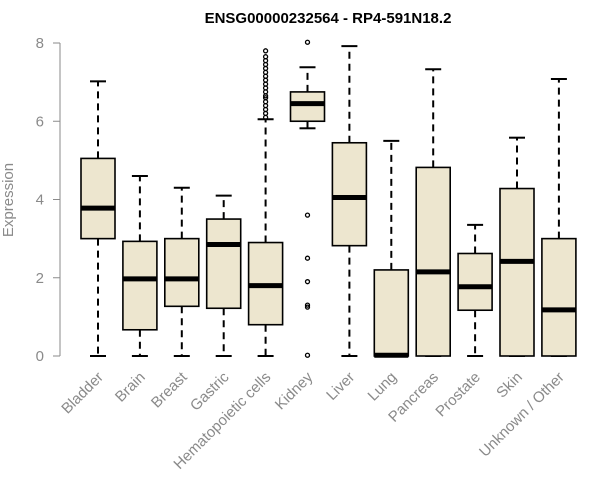 This screenshot has height=500, width=600. Describe the element at coordinates (559, 217) in the screenshot. I see `box-unknown-other` at that location.